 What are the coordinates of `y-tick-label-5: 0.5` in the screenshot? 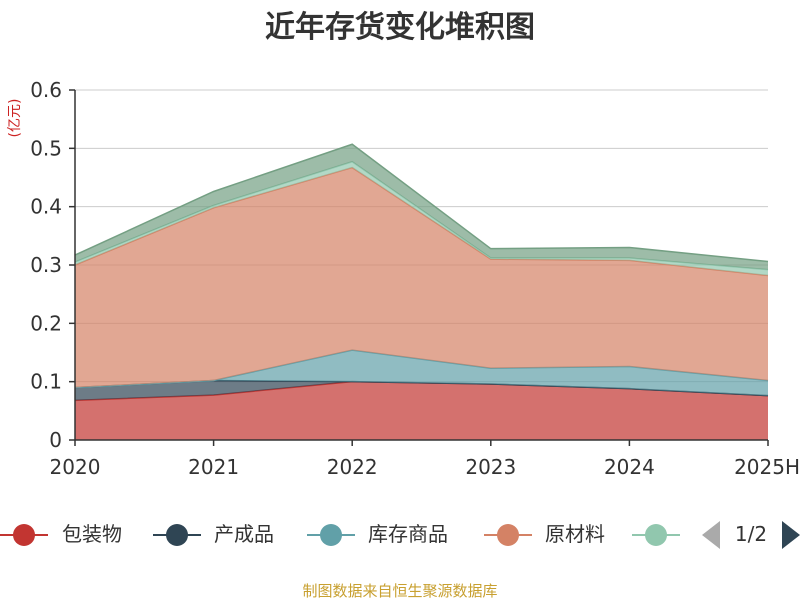 It's located at (46, 148).